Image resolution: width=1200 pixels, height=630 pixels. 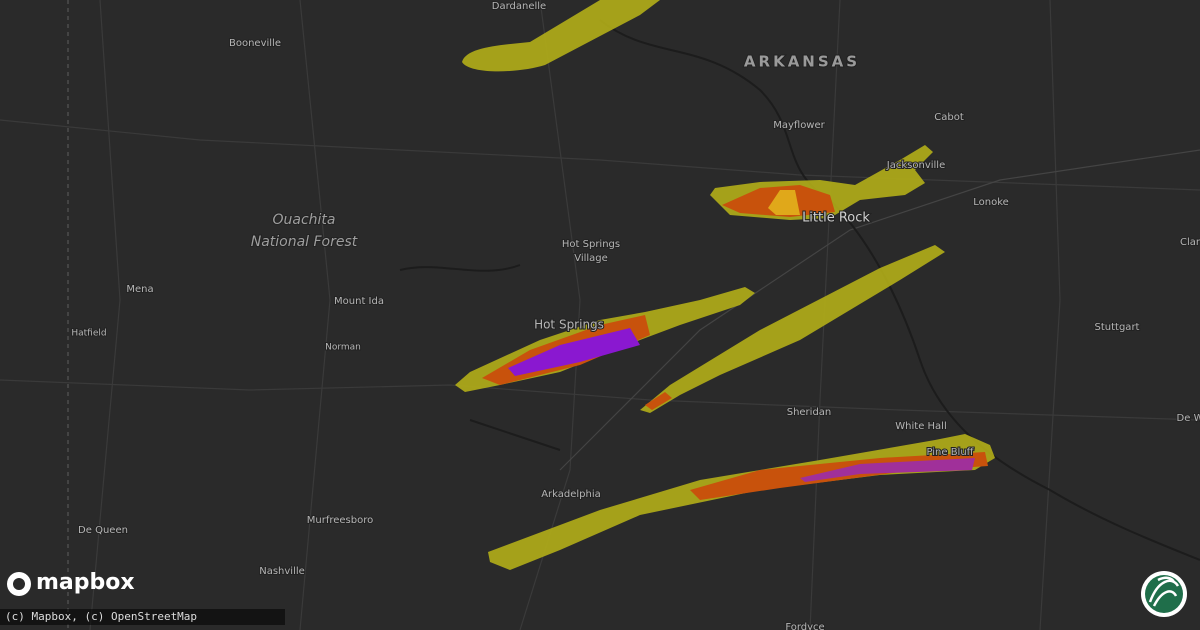 What do you see at coordinates (304, 220) in the screenshot?
I see `park-label: Ouachita` at bounding box center [304, 220].